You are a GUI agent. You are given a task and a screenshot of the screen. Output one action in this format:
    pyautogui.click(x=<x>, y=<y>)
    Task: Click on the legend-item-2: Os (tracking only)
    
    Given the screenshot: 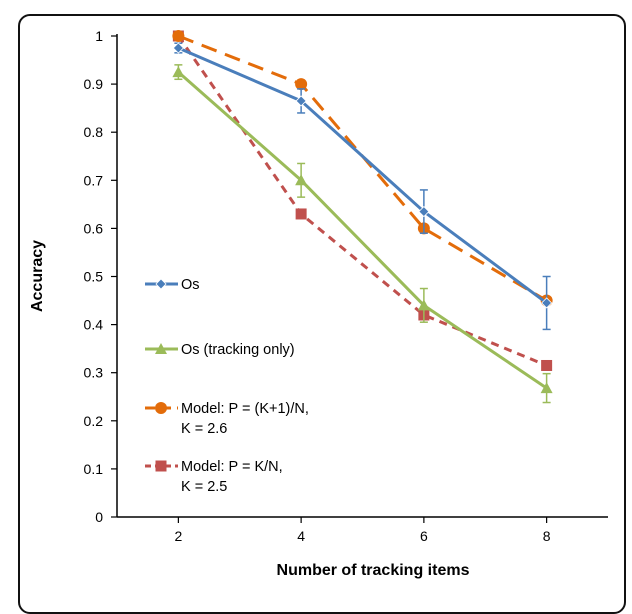 What is the action you would take?
    pyautogui.click(x=220, y=350)
    